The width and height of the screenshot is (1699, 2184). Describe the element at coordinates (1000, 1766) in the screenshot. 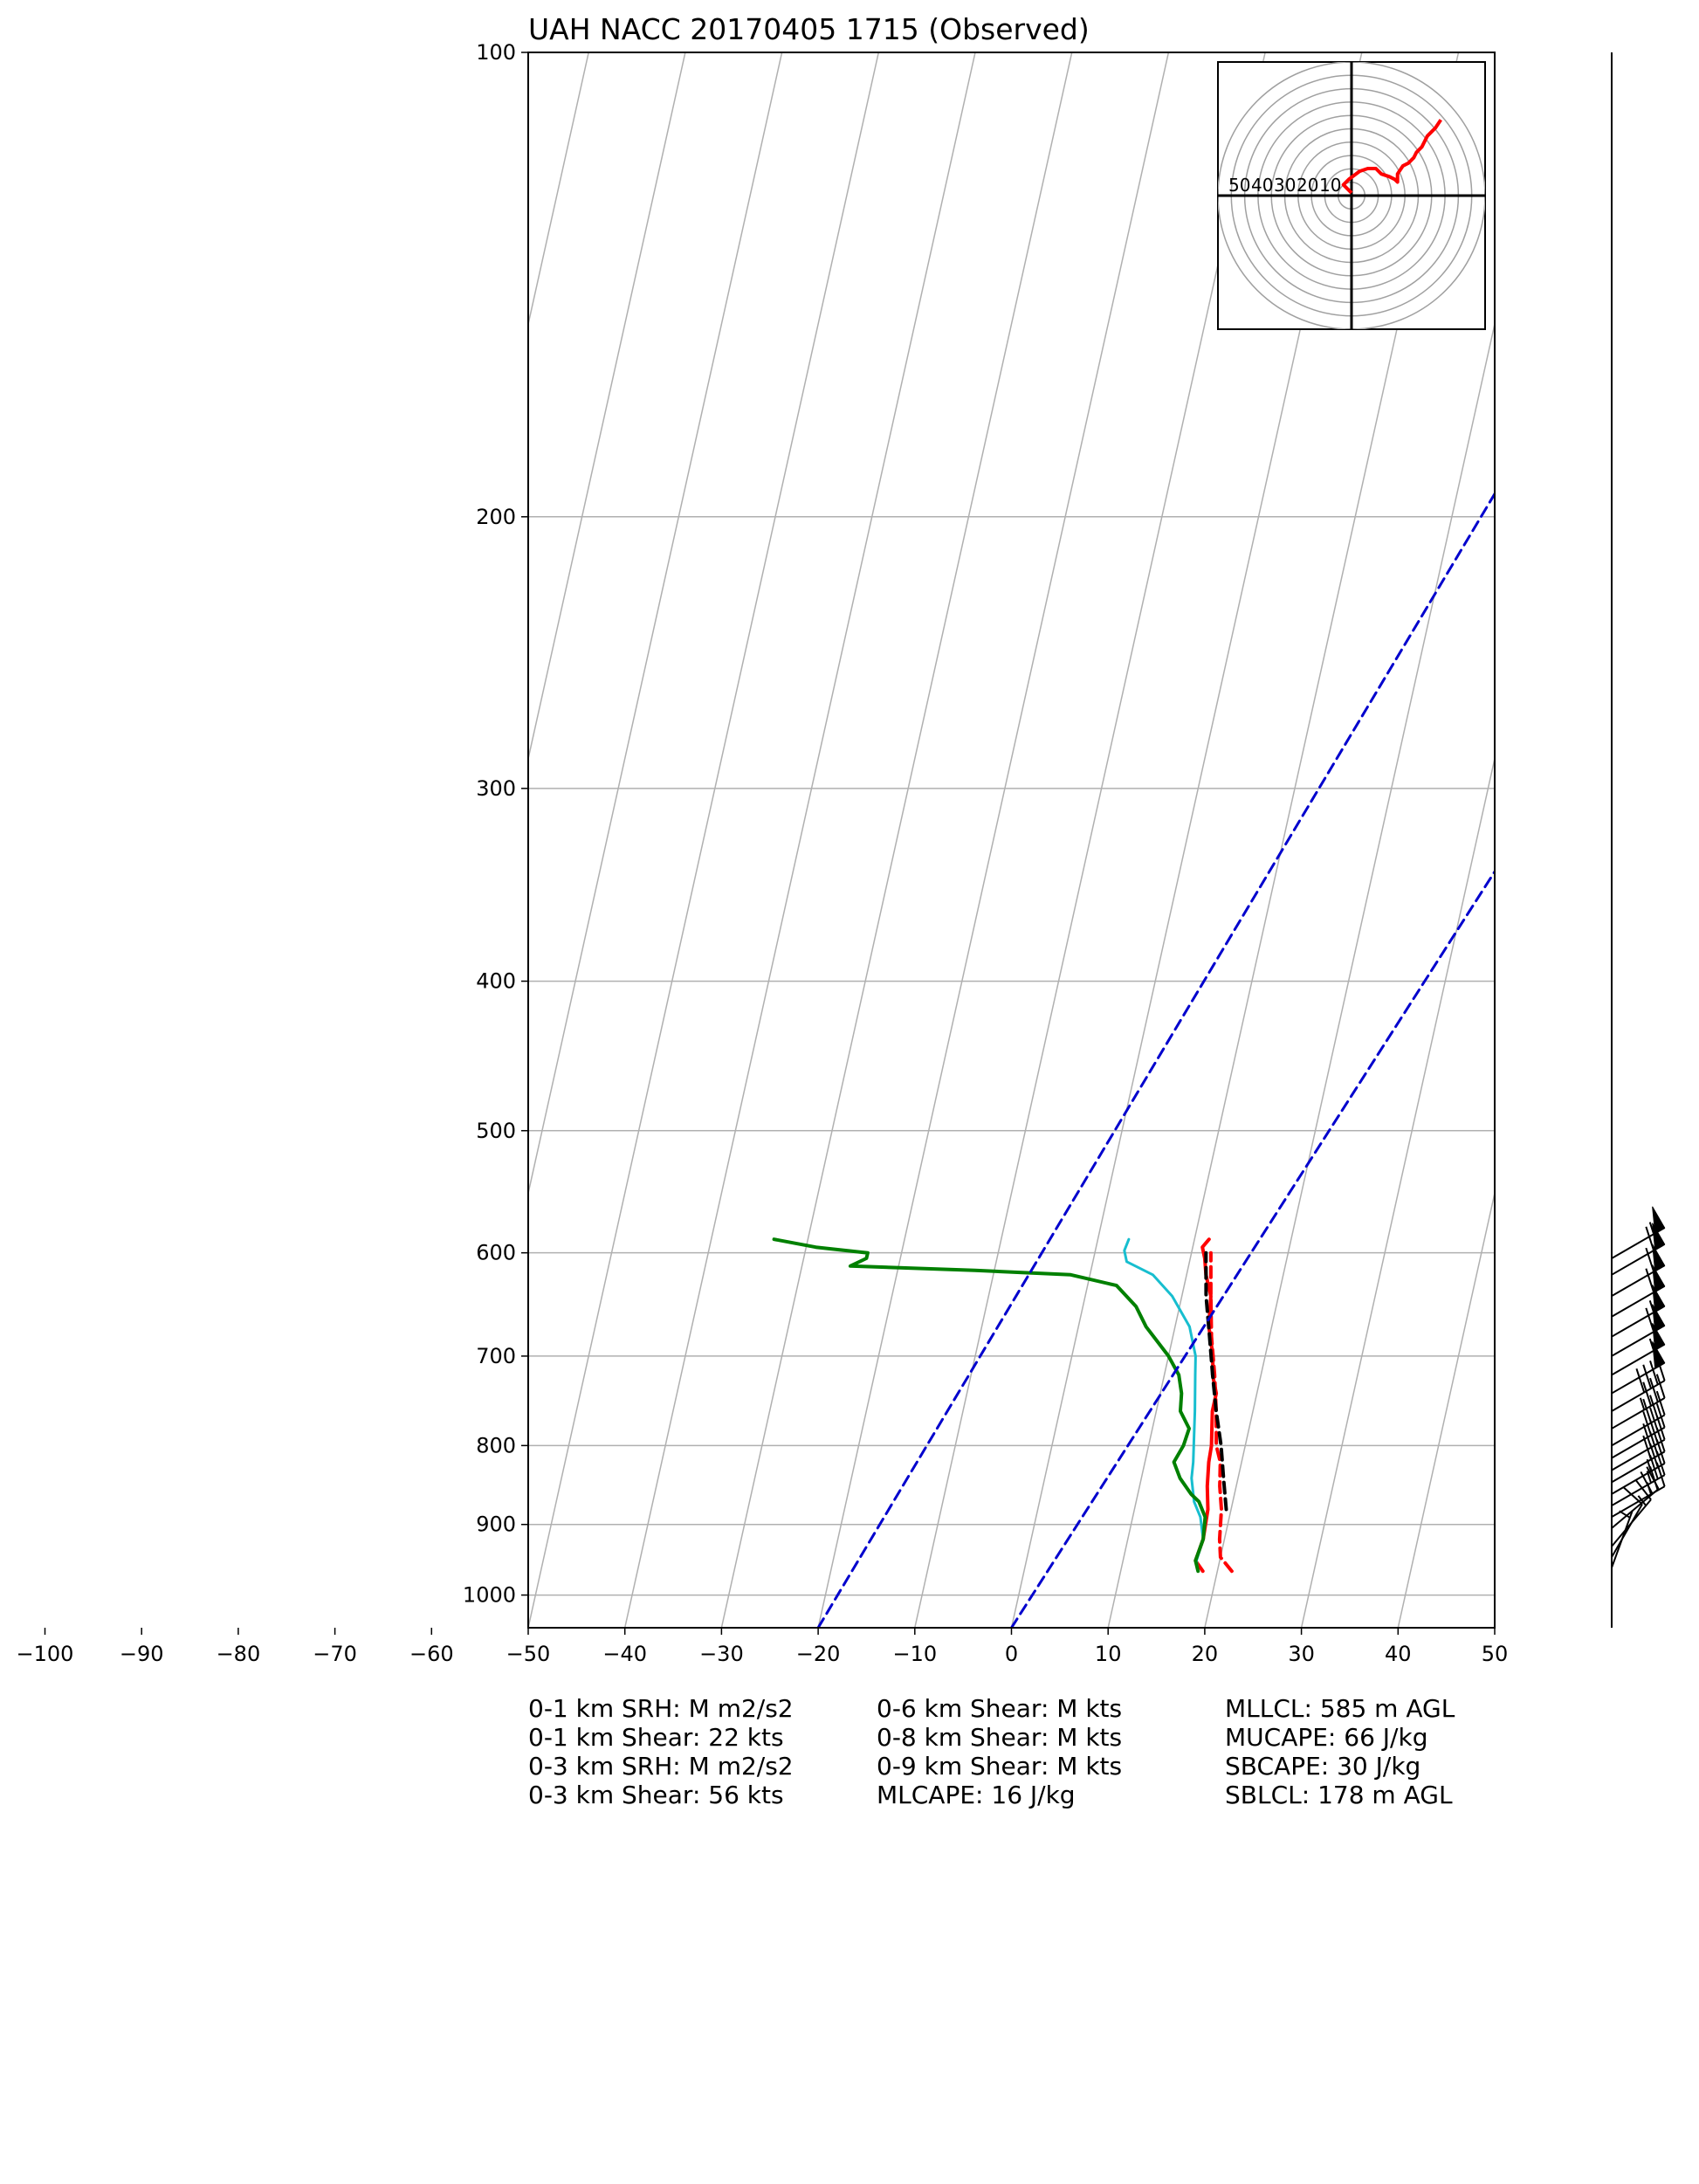

I see `stat-shear-0-9: 0-9 km Shear: M kts` at that location.